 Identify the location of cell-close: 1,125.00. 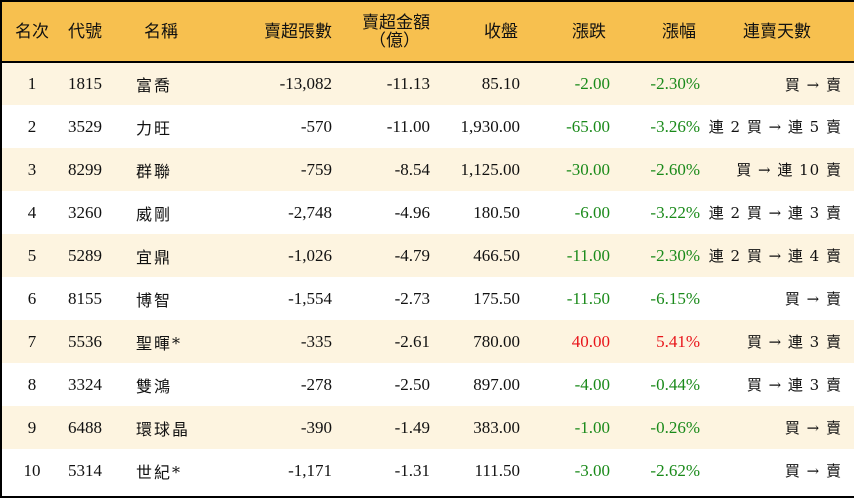
(490, 169).